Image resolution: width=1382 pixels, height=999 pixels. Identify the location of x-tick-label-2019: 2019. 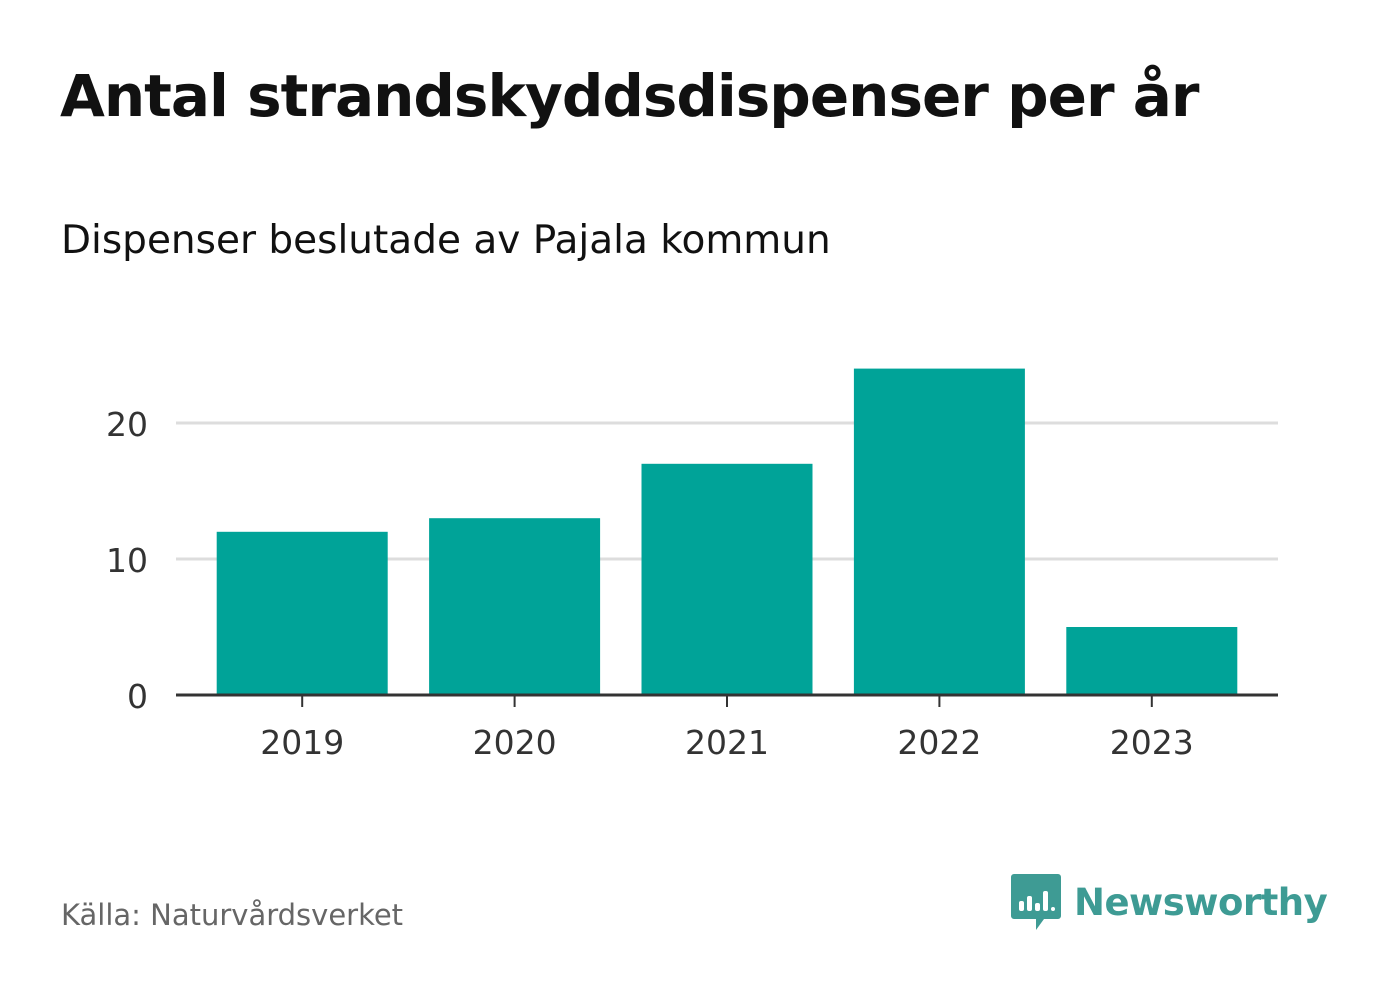
(302, 742).